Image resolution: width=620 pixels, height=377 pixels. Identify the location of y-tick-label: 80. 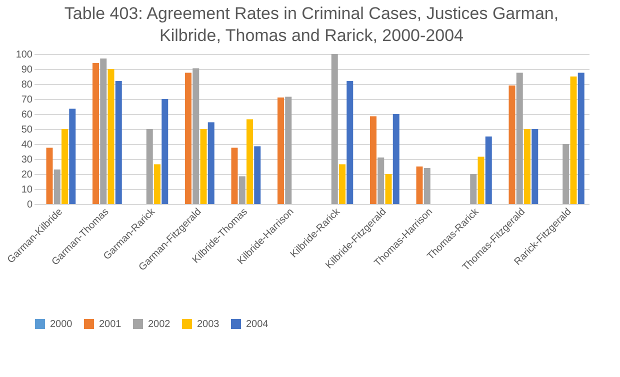
(27, 85).